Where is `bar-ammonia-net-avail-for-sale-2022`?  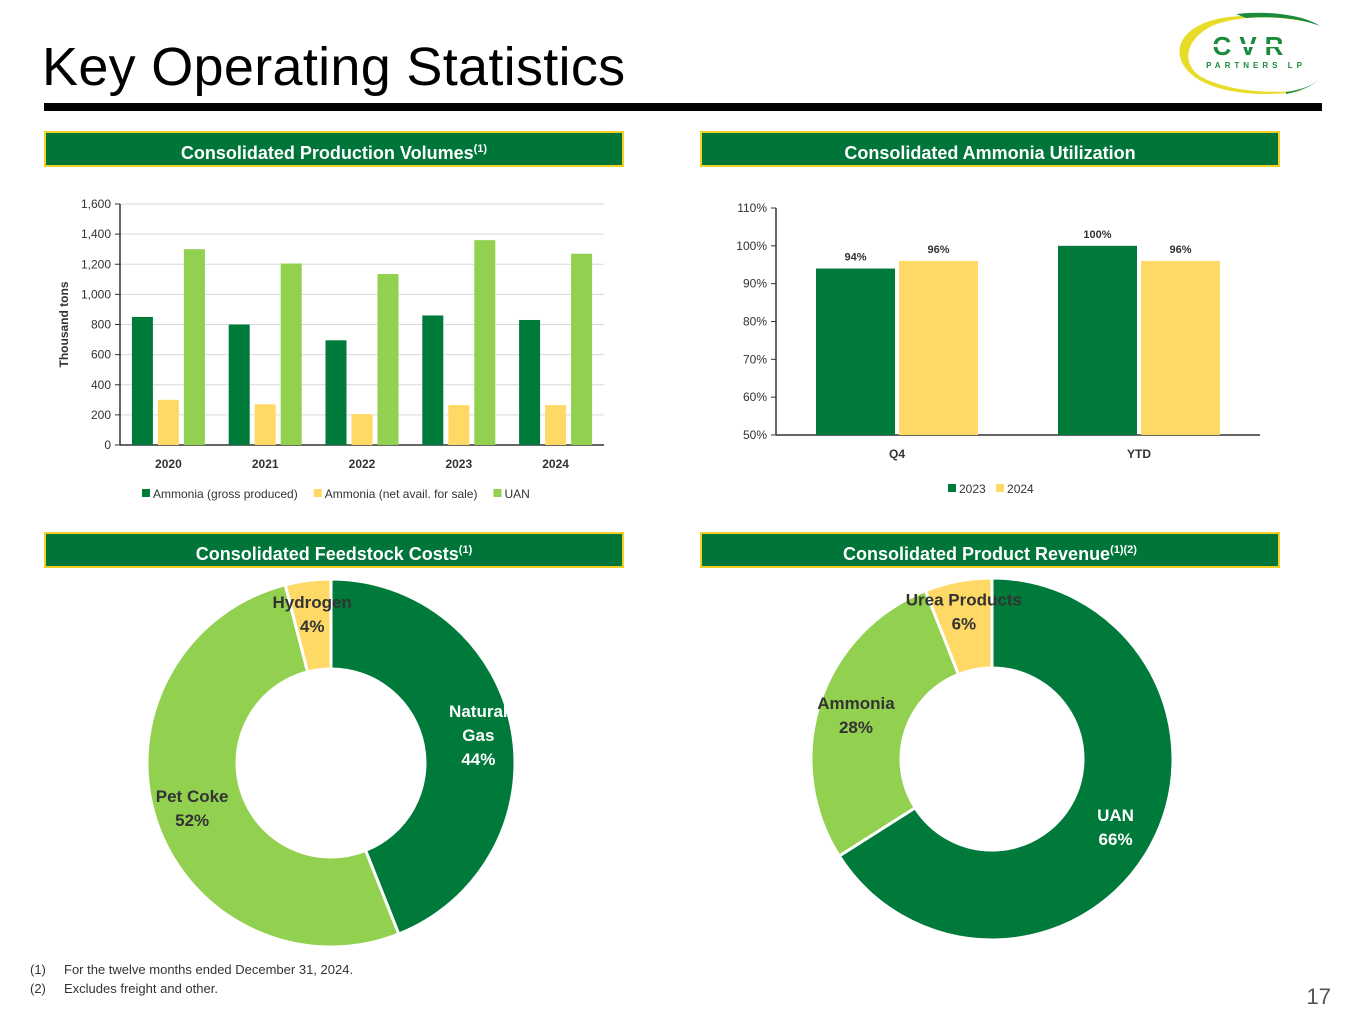 bar-ammonia-net-avail-for-sale-2022 is located at coordinates (362, 429).